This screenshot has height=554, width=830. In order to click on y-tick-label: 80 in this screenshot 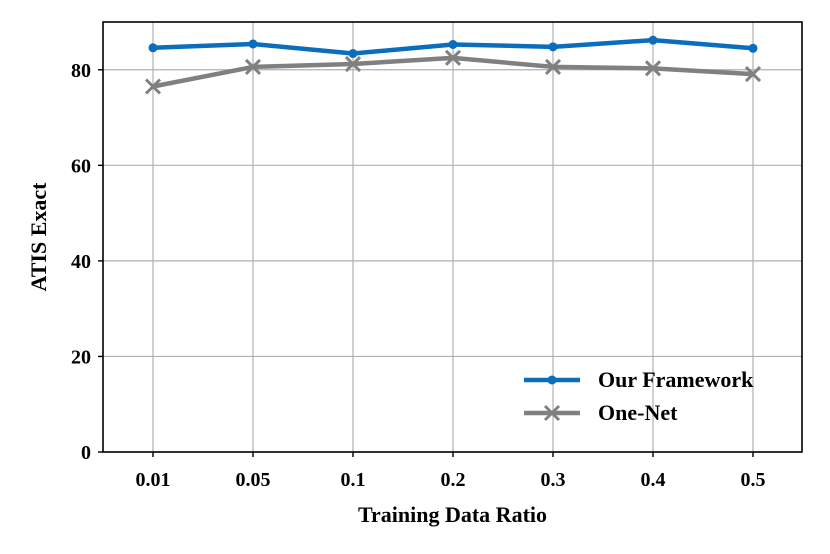, I will do `click(81, 71)`.